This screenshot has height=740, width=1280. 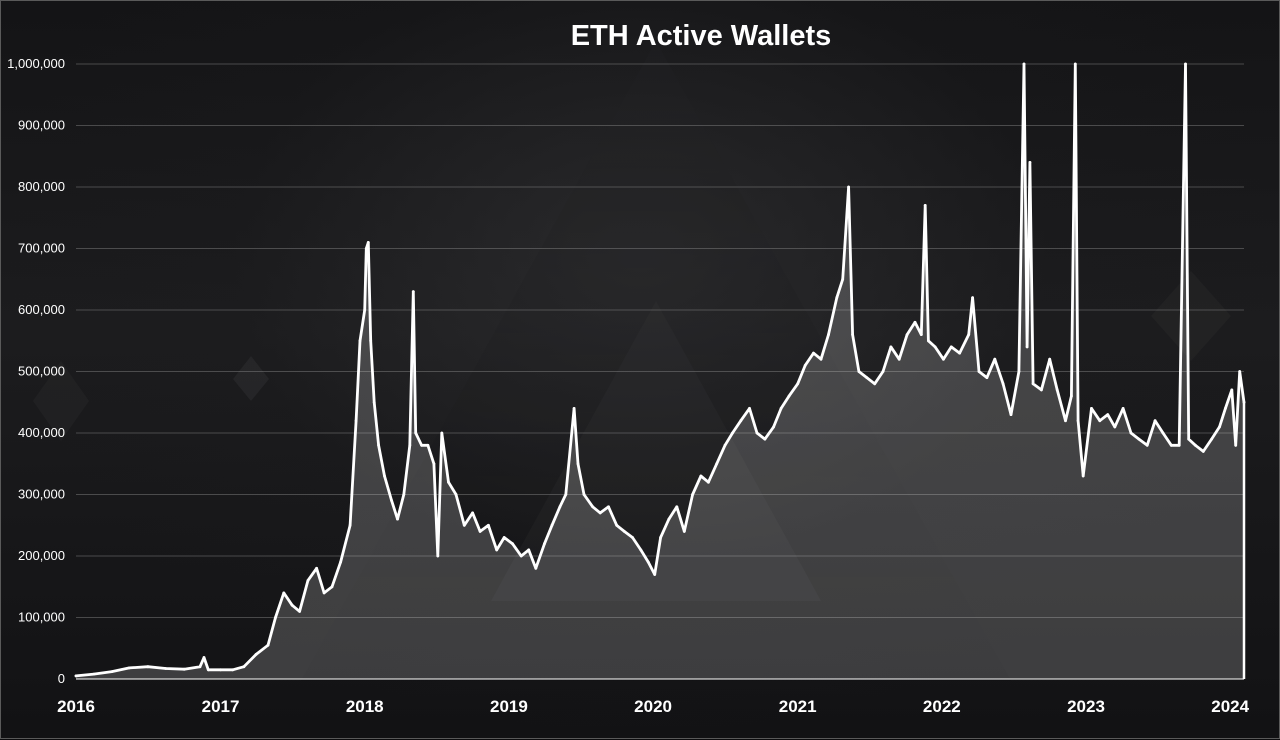 What do you see at coordinates (41, 617) in the screenshot?
I see `y-tick-label: 100,000` at bounding box center [41, 617].